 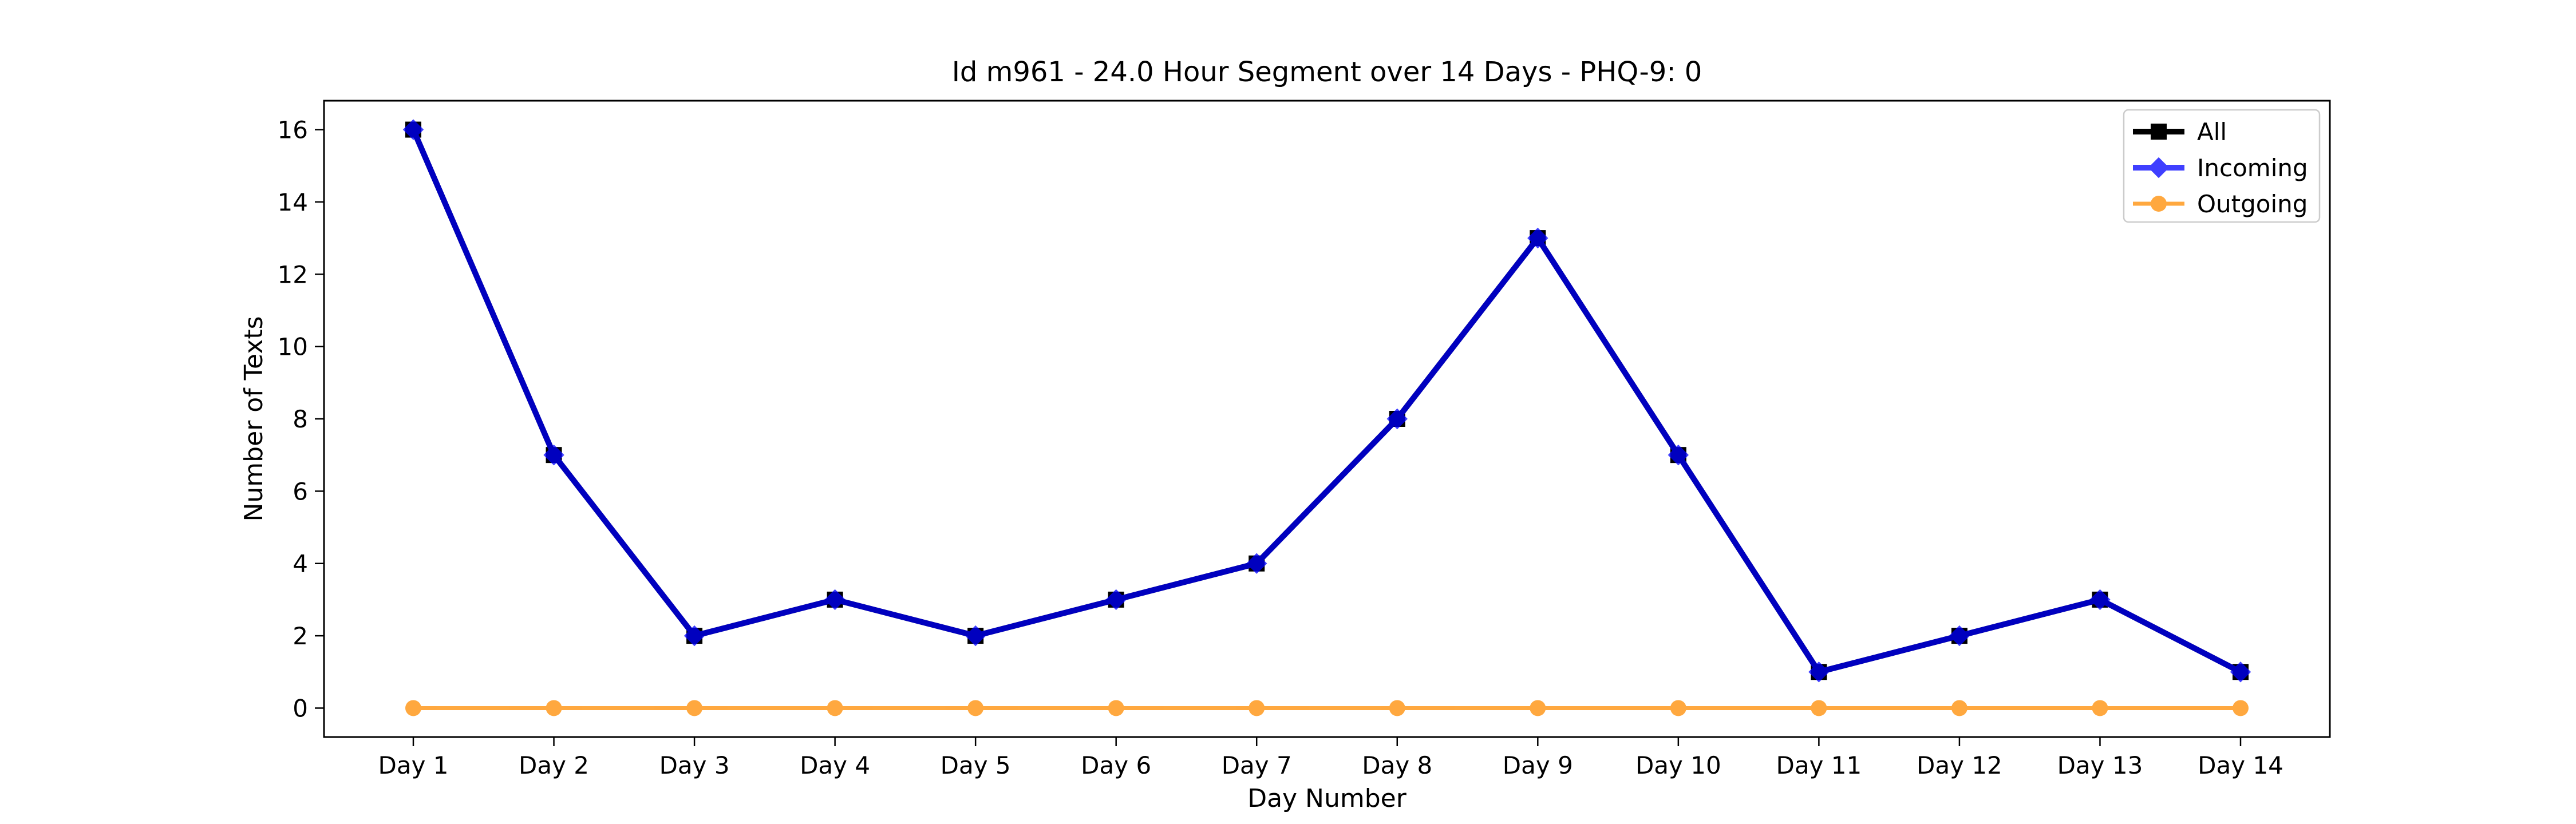 What do you see at coordinates (1397, 765) in the screenshot?
I see `x-tick-label: Day 8` at bounding box center [1397, 765].